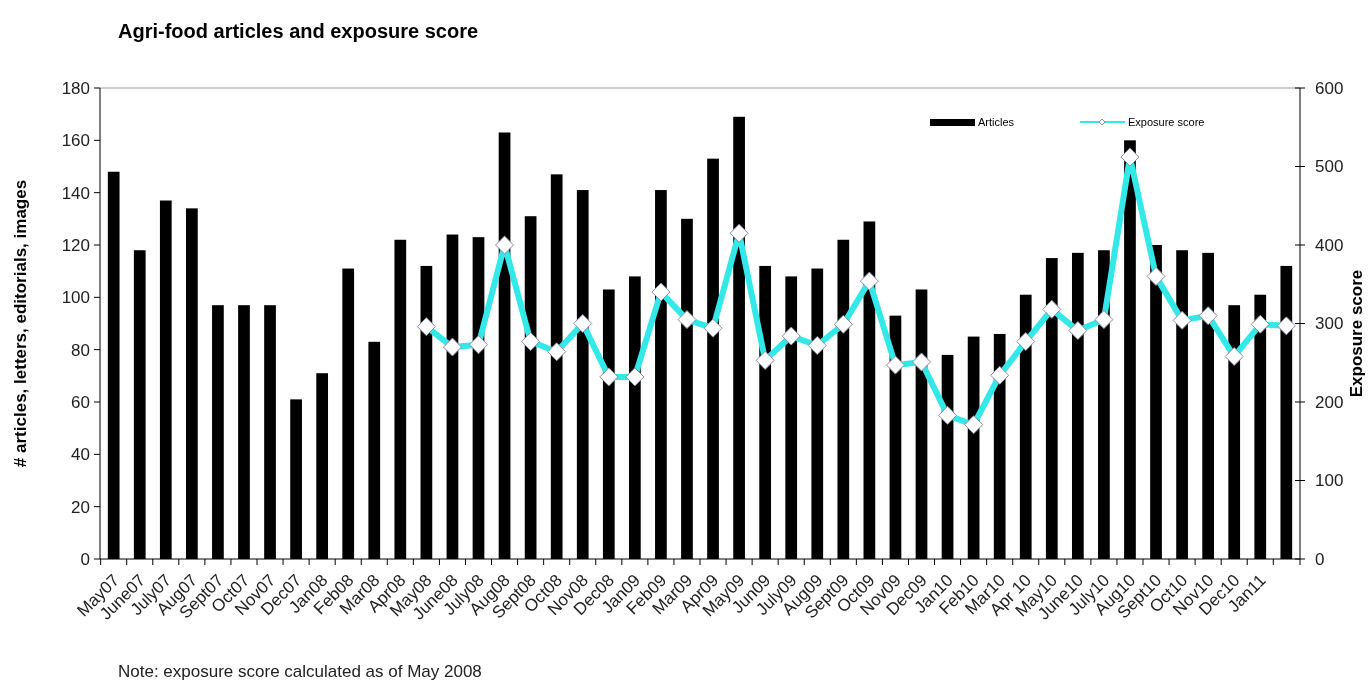  Describe the element at coordinates (75, 141) in the screenshot. I see `y-tick-label: 160` at that location.